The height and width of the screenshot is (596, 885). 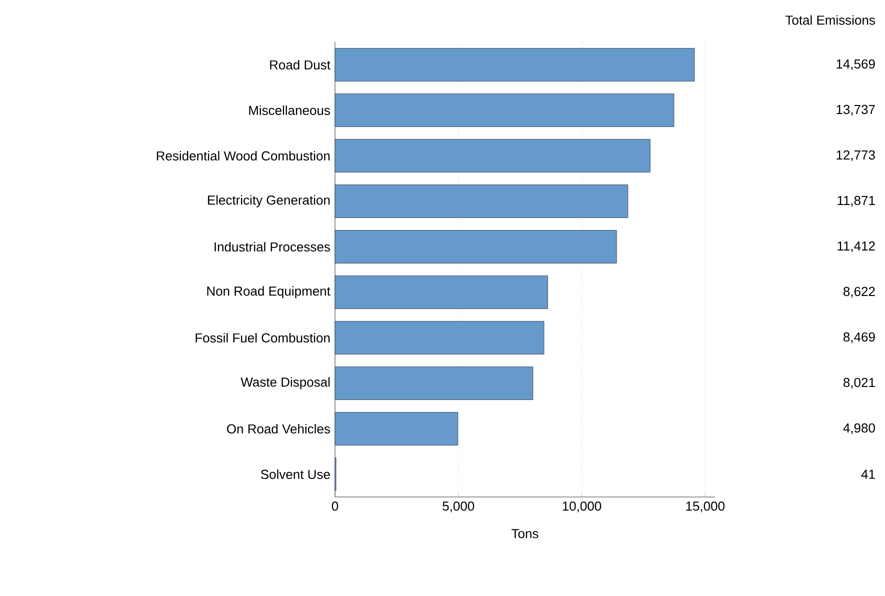 What do you see at coordinates (705, 507) in the screenshot?
I see `x-tick-label: 15,000` at bounding box center [705, 507].